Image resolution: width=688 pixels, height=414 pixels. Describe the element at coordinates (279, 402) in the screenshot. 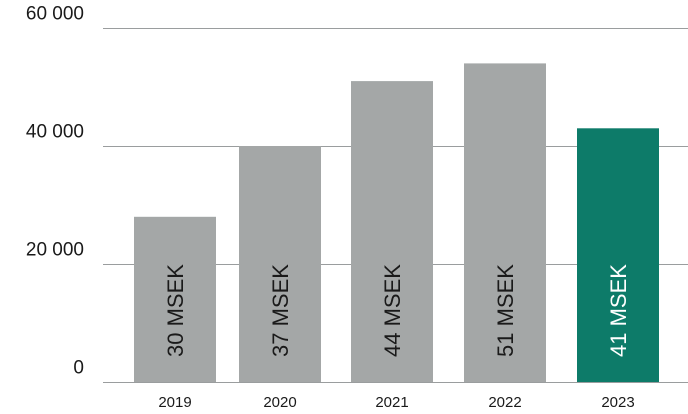

I see `x-tick-label: 2020` at that location.